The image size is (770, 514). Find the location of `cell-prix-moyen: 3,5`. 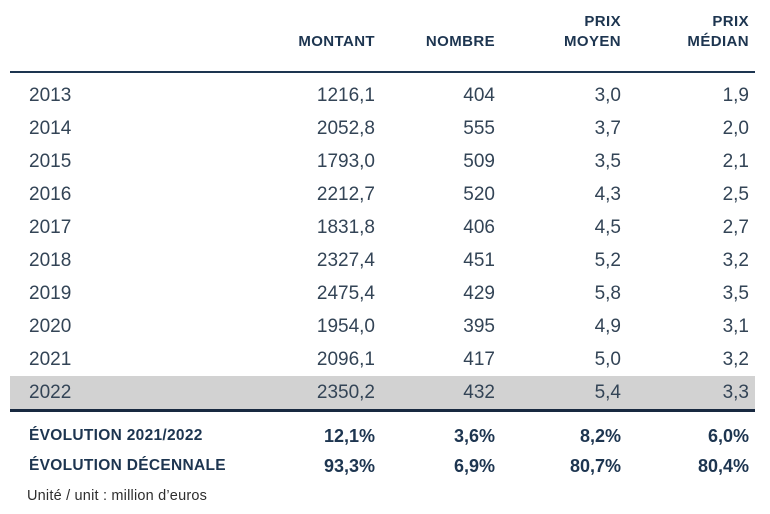

cell-prix-moyen: 3,5 is located at coordinates (607, 161).